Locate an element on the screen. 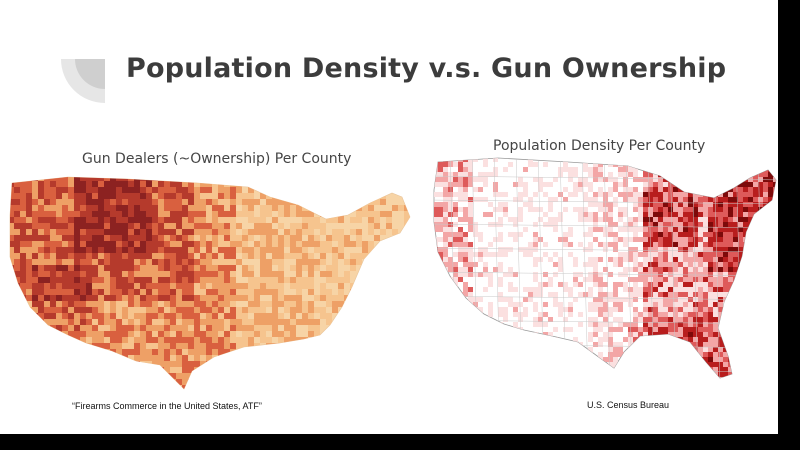  gun-dealers-map-title: Gun Dealers (~Ownership) Per County is located at coordinates (217, 159).